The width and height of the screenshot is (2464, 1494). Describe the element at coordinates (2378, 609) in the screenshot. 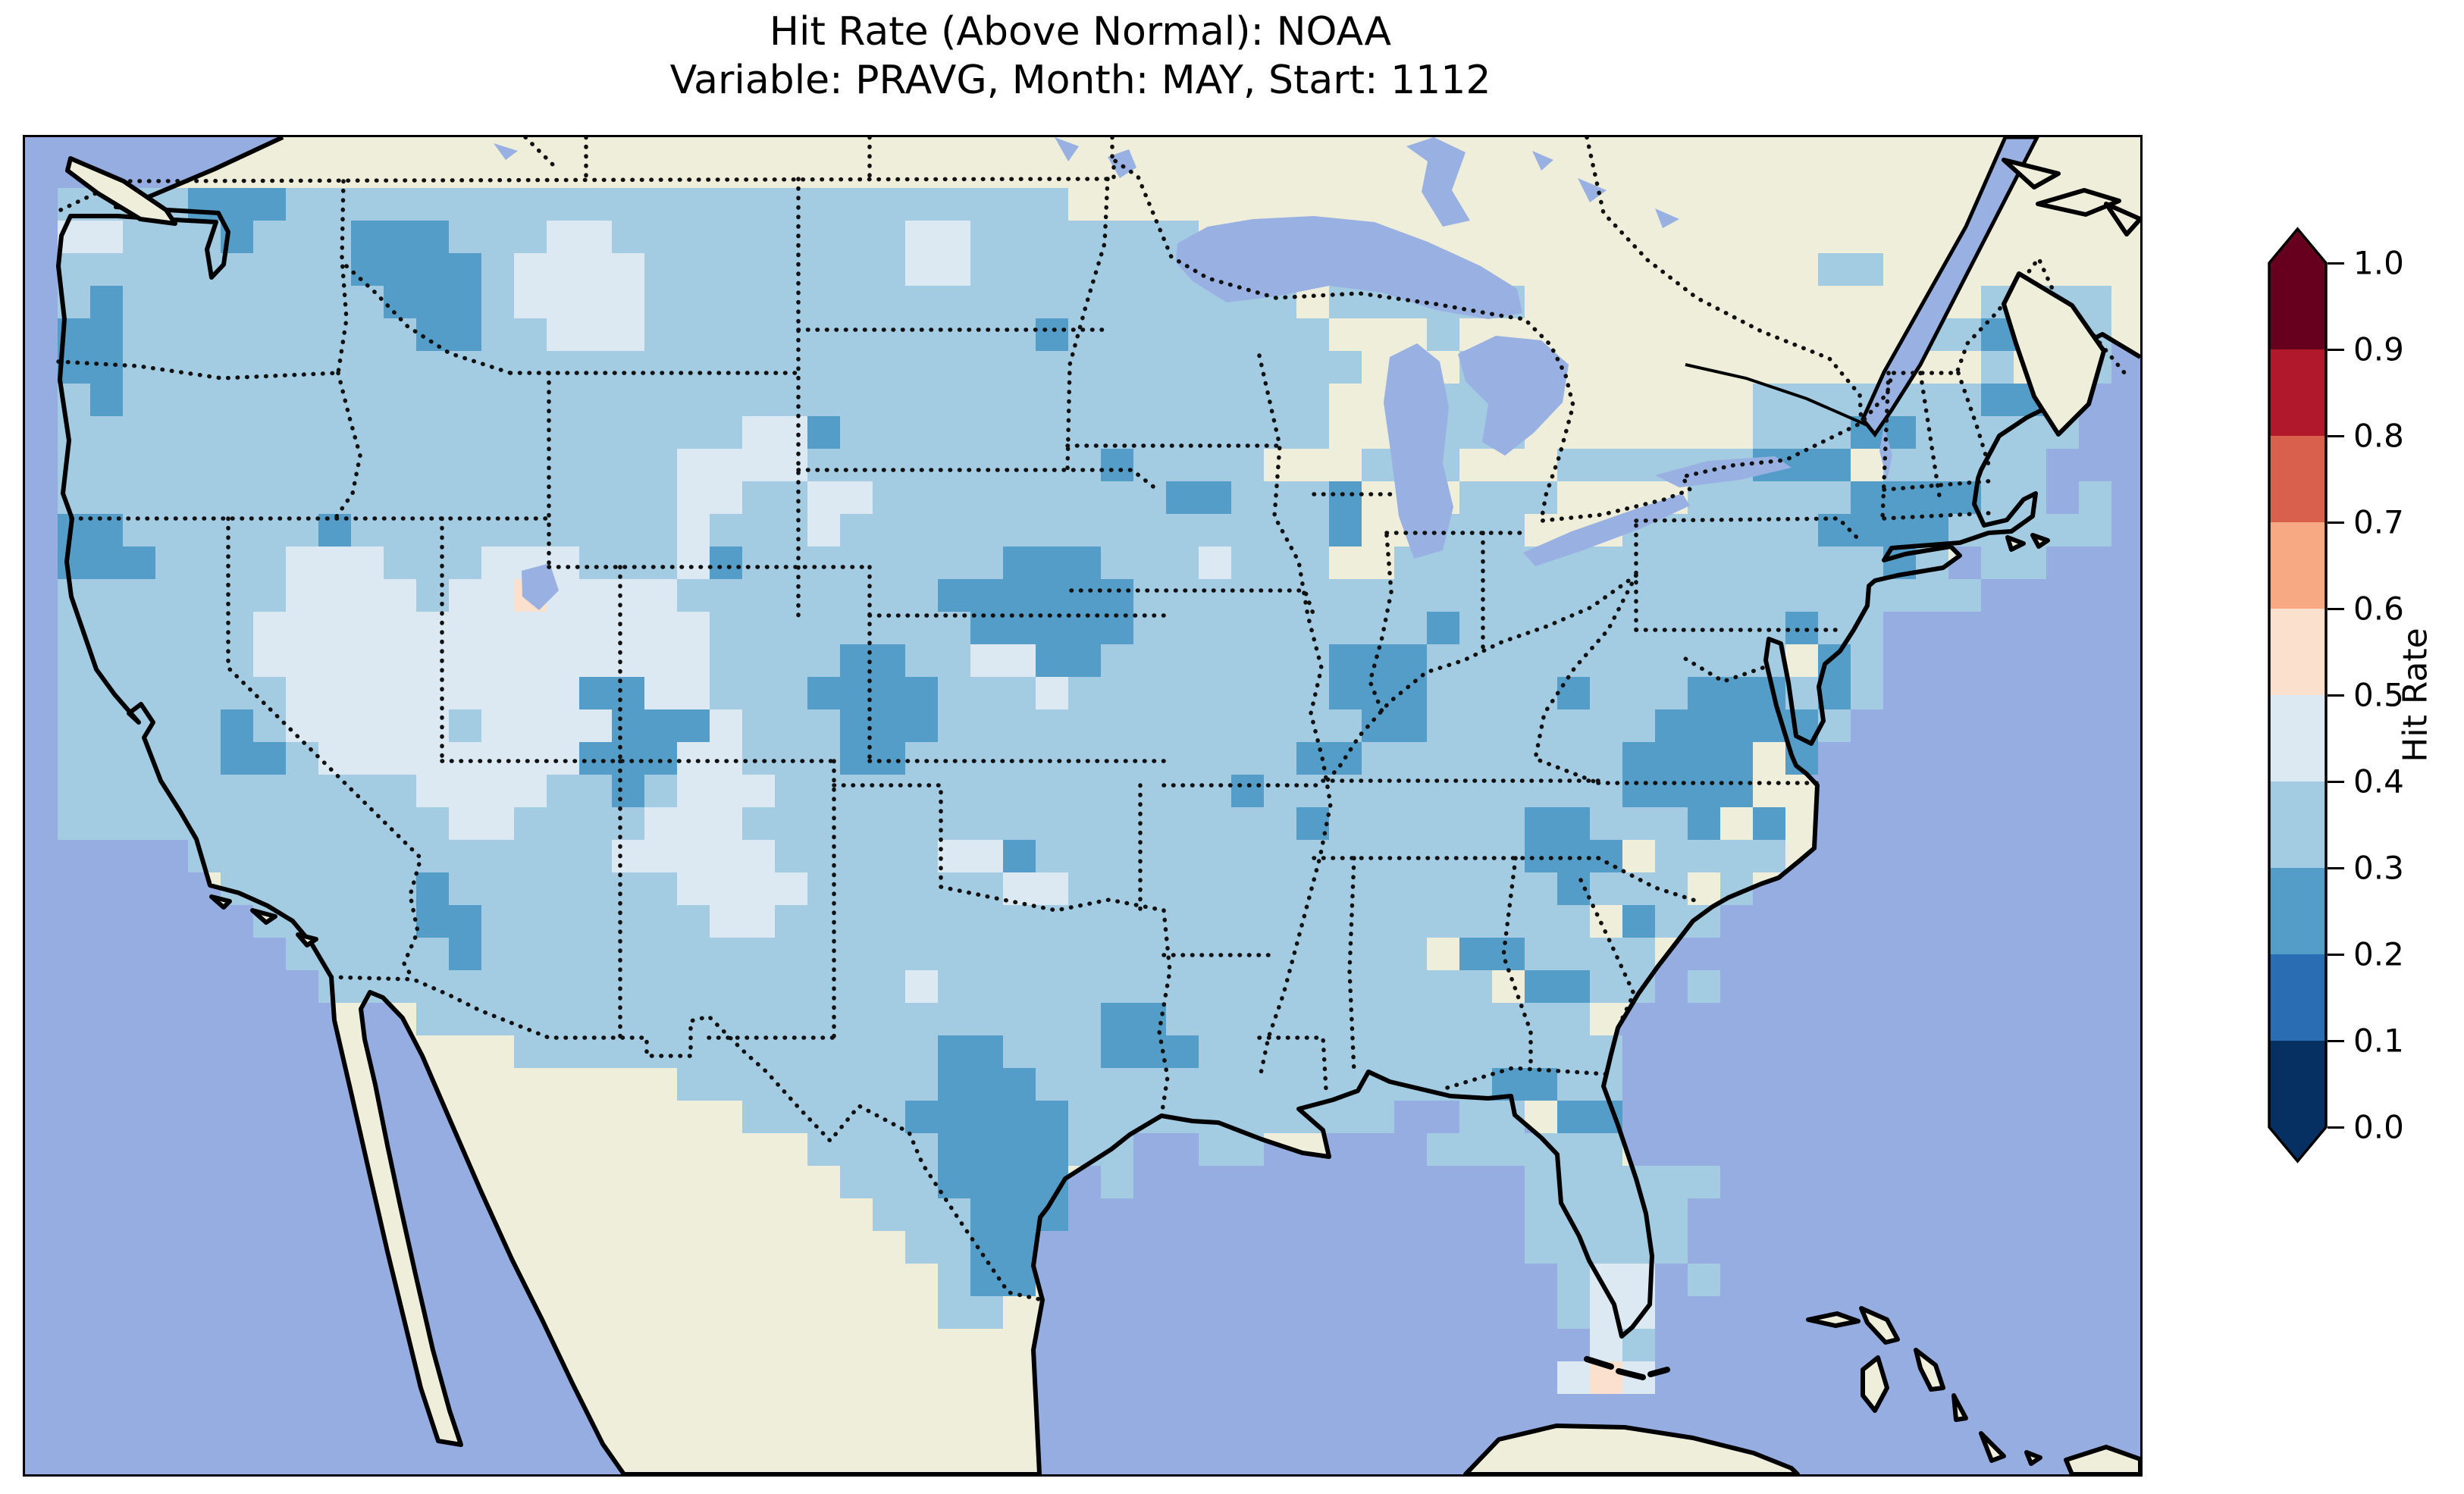

I see `colorbar-tick-label: 0.6` at that location.